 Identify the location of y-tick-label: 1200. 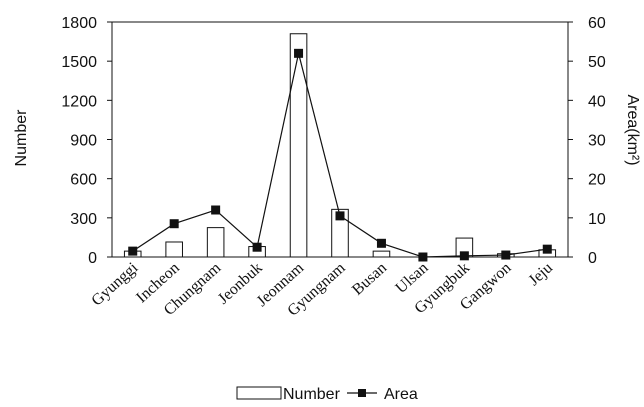
(79, 101).